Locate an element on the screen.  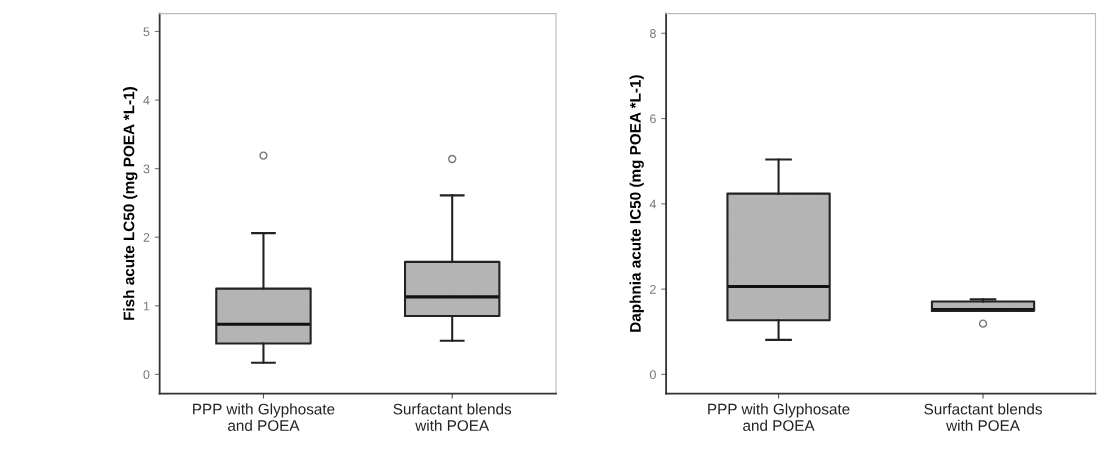
y-tick-label: 5 is located at coordinates (146, 32).